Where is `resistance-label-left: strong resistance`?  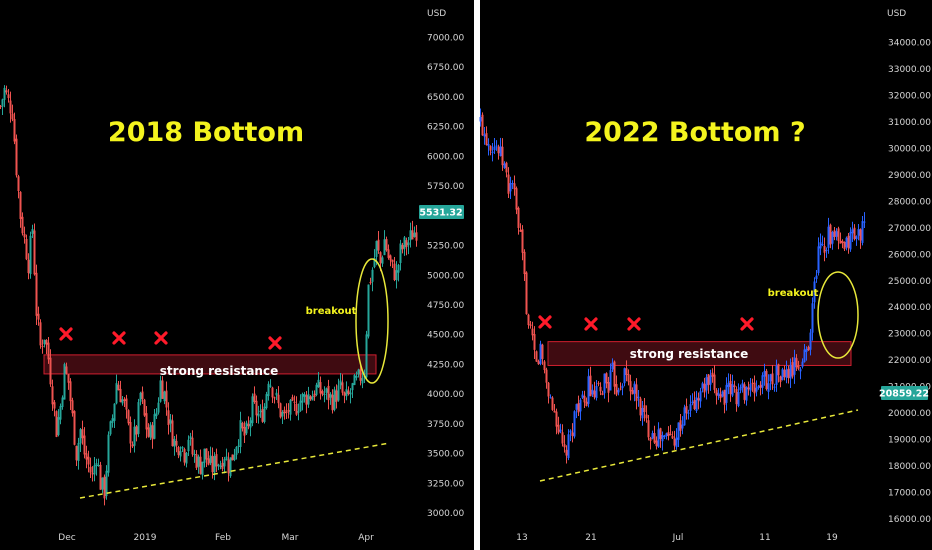 resistance-label-left: strong resistance is located at coordinates (219, 371).